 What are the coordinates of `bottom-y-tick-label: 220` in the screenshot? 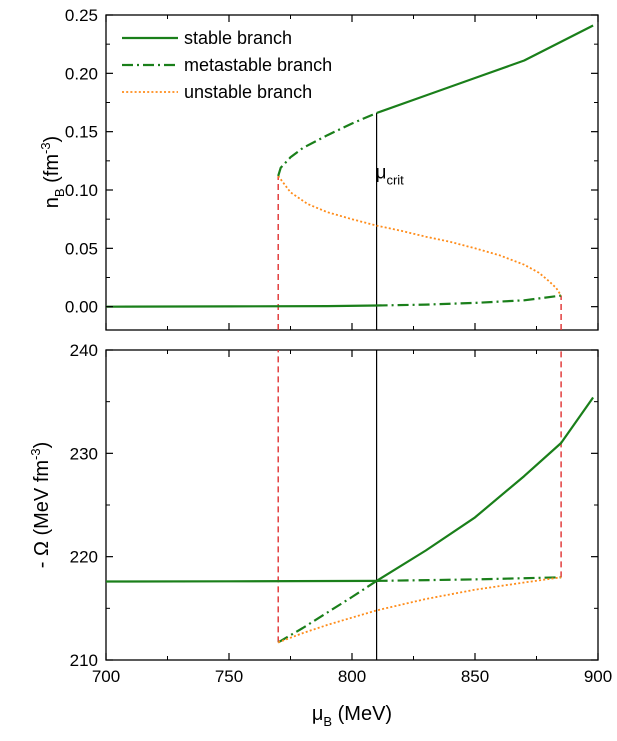 It's located at (84, 557).